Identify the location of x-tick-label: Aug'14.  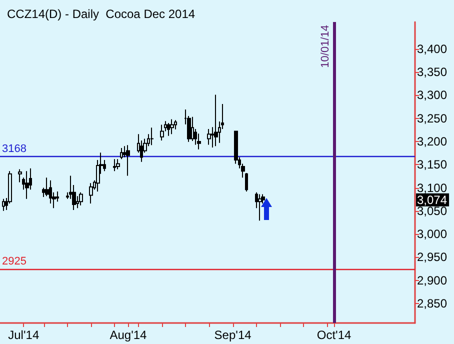
(129, 335).